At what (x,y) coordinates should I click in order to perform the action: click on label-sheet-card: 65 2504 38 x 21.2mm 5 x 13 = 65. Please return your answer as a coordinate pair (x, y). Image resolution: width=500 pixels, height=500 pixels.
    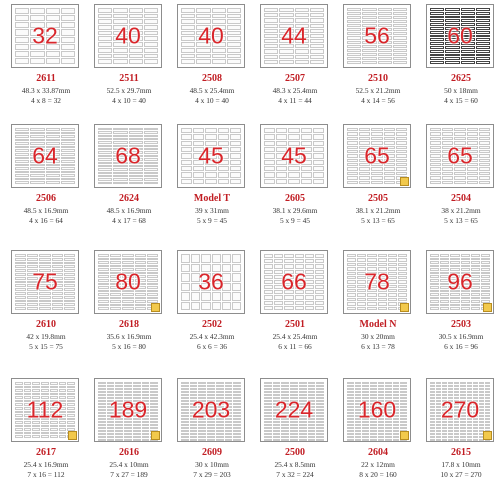
    Looking at the image, I should click on (460, 179).